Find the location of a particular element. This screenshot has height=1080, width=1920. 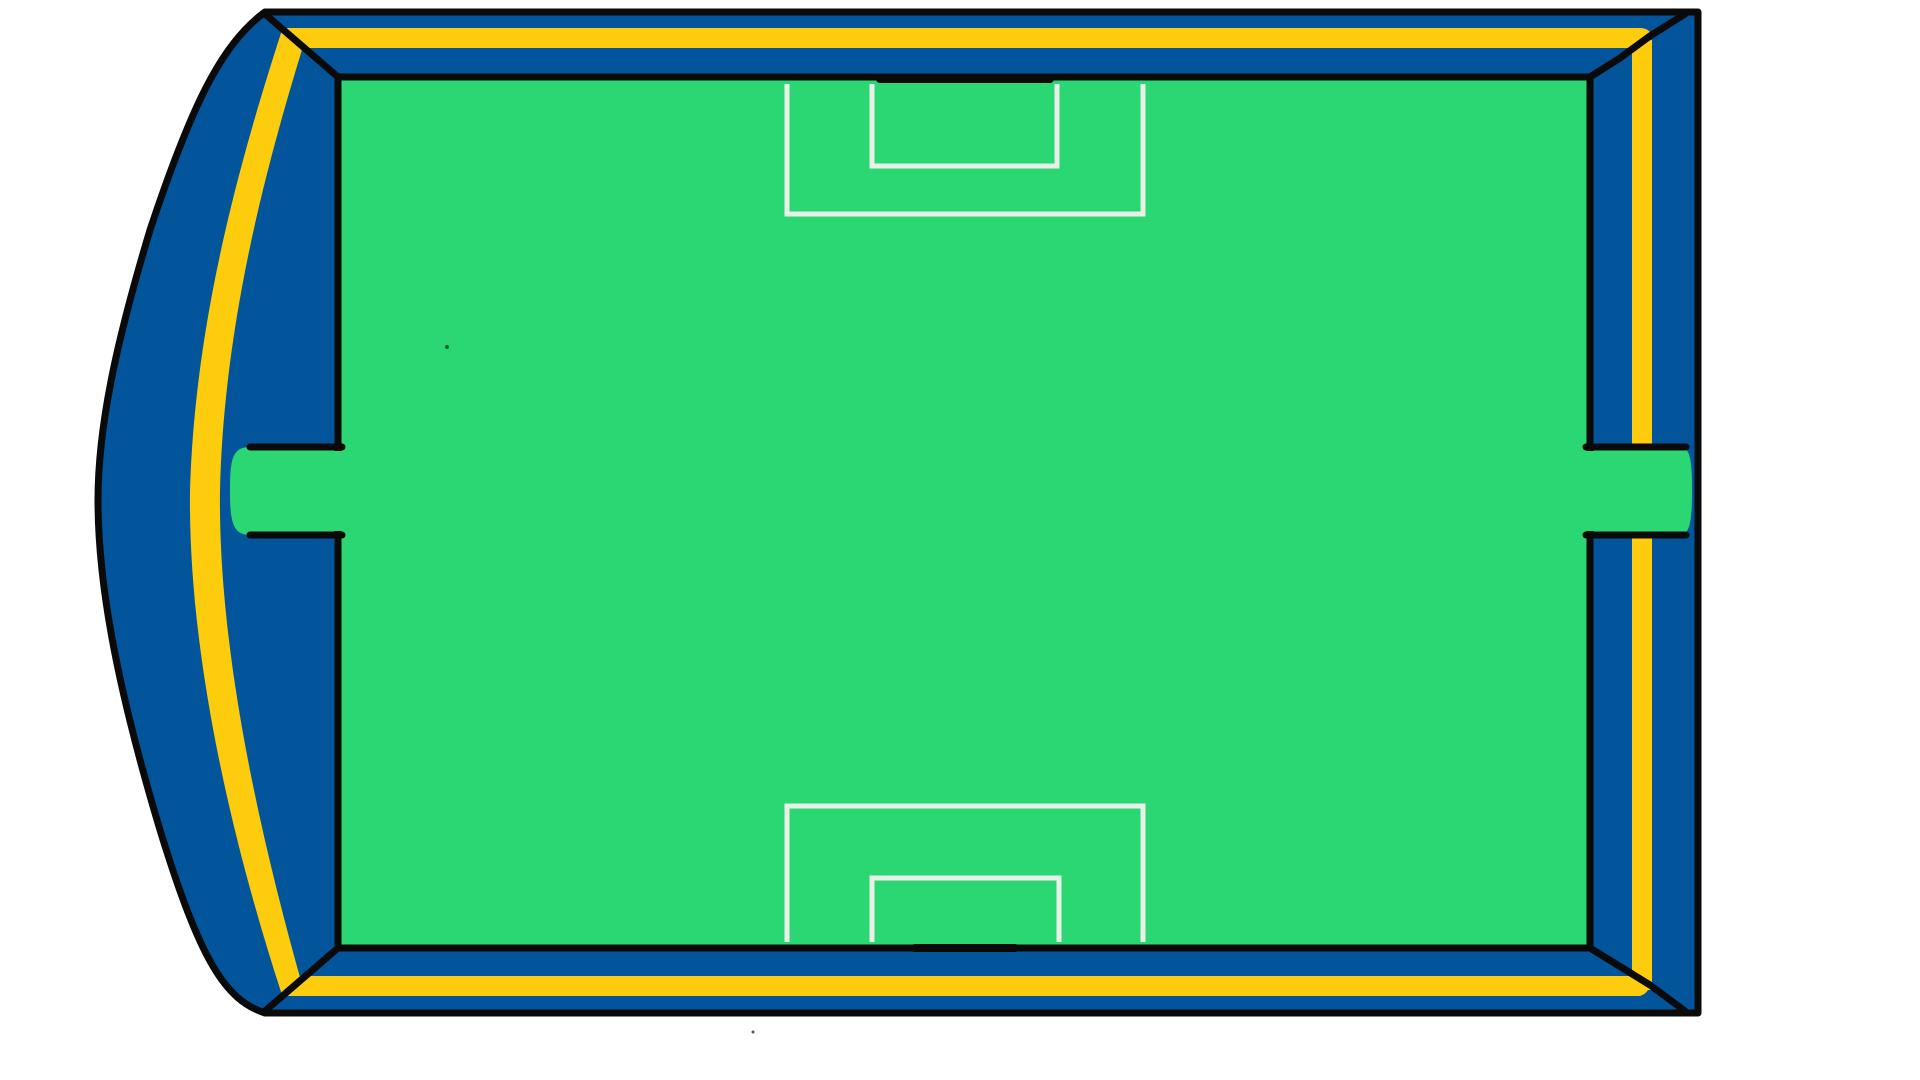

corner-line-bottom-right is located at coordinates (1637, 979).